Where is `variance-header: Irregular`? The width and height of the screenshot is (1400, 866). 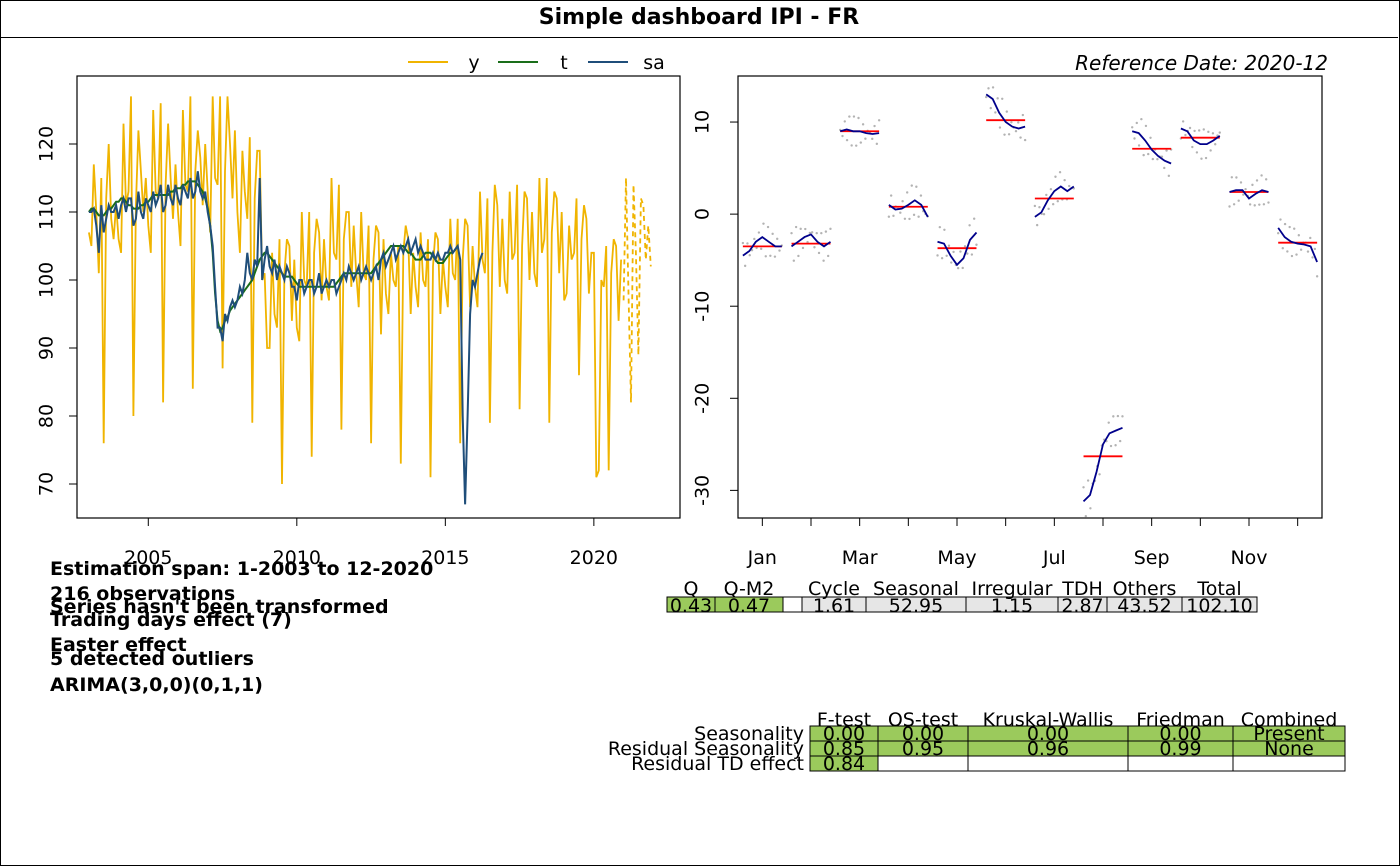 variance-header: Irregular is located at coordinates (1011, 589).